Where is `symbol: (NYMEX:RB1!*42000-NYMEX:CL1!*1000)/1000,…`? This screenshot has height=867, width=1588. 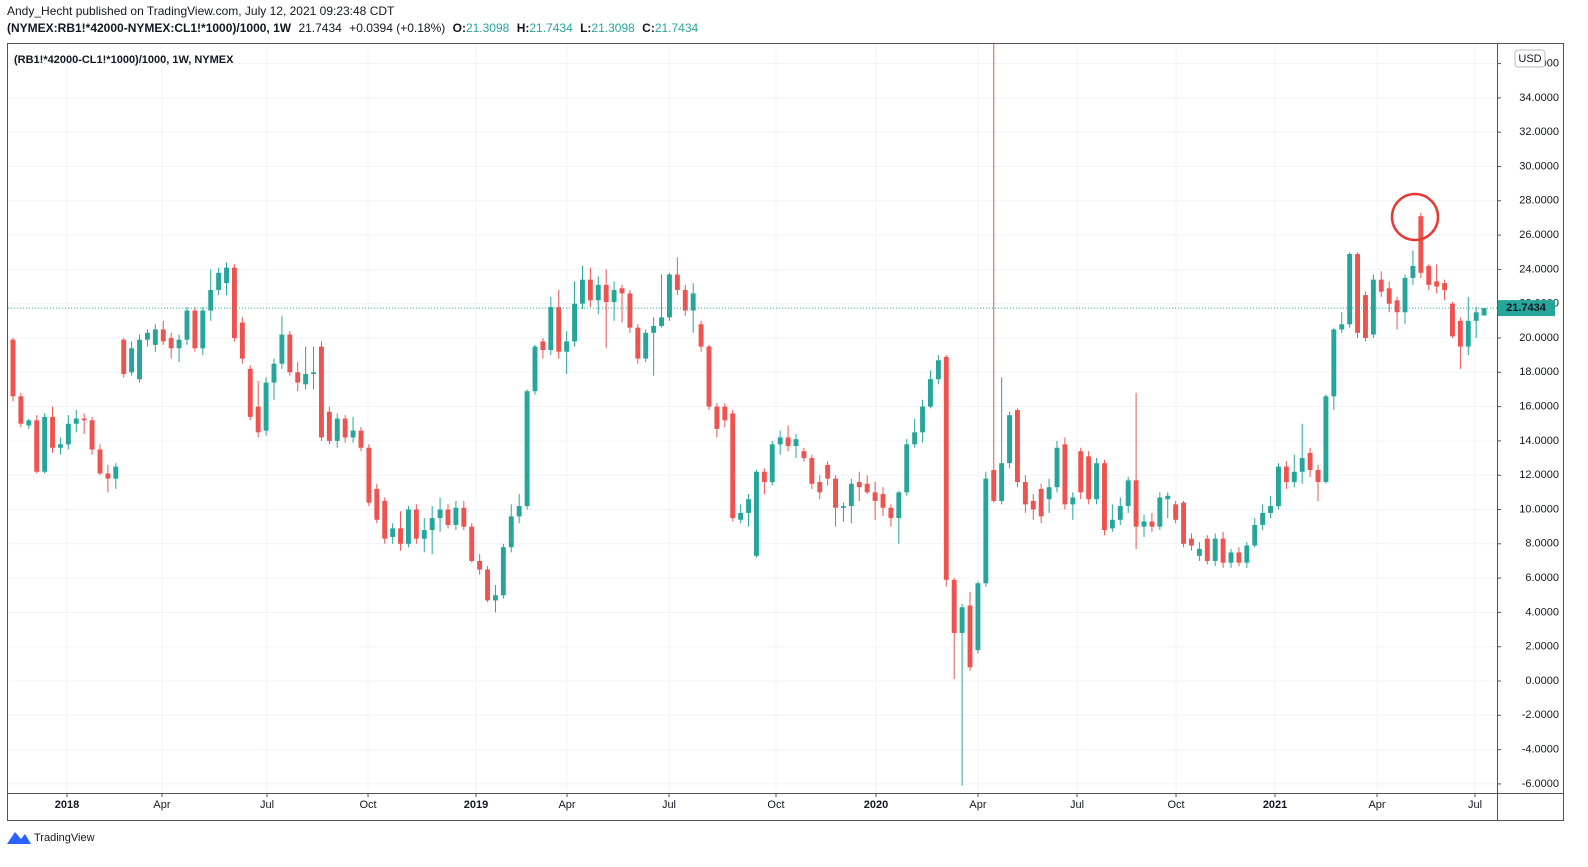 symbol: (NYMEX:RB1!*42000-NYMEX:CL1!*1000)/1000,… is located at coordinates (149, 28).